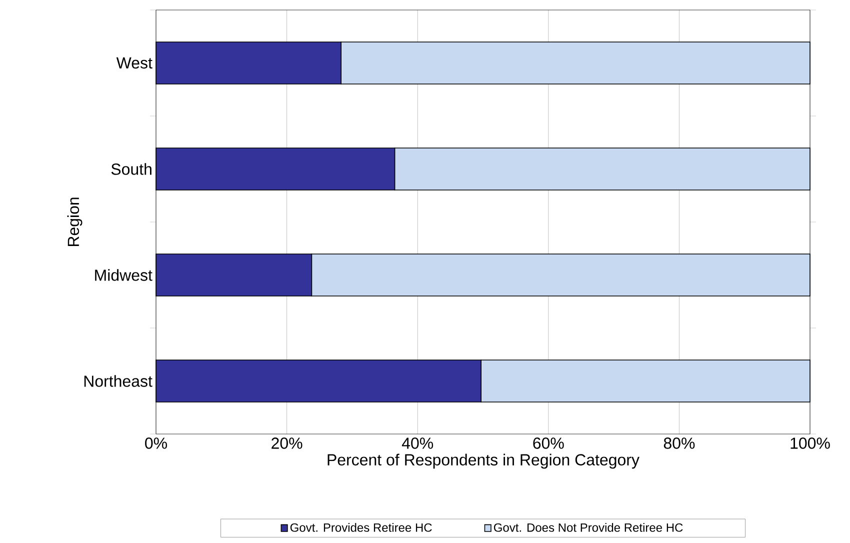 The height and width of the screenshot is (543, 850). I want to click on x-tick-label: 80%, so click(679, 443).